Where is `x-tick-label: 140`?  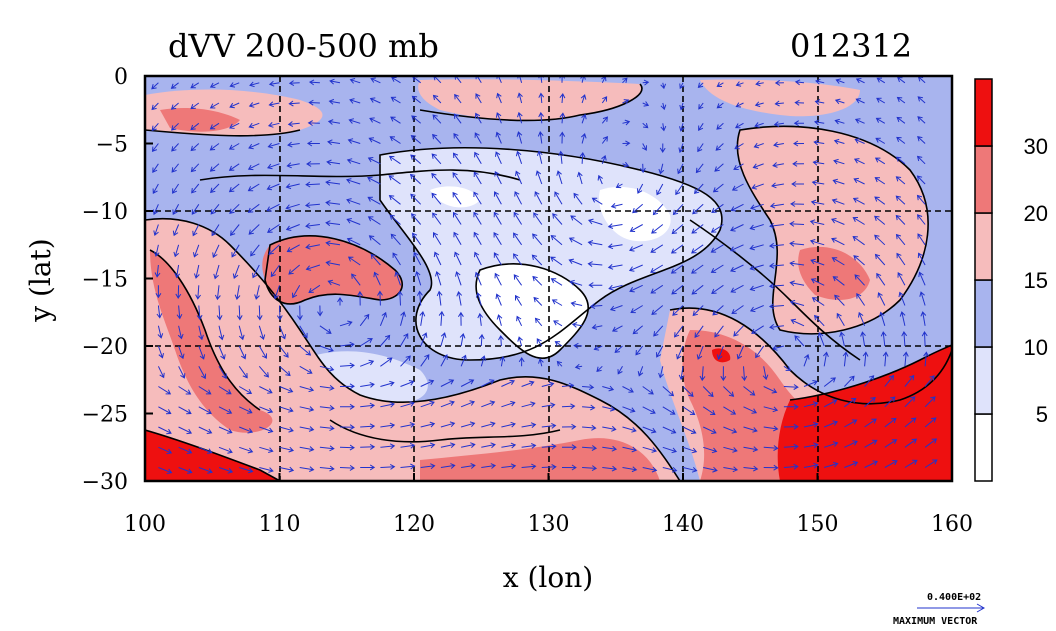 x-tick-label: 140 is located at coordinates (683, 524).